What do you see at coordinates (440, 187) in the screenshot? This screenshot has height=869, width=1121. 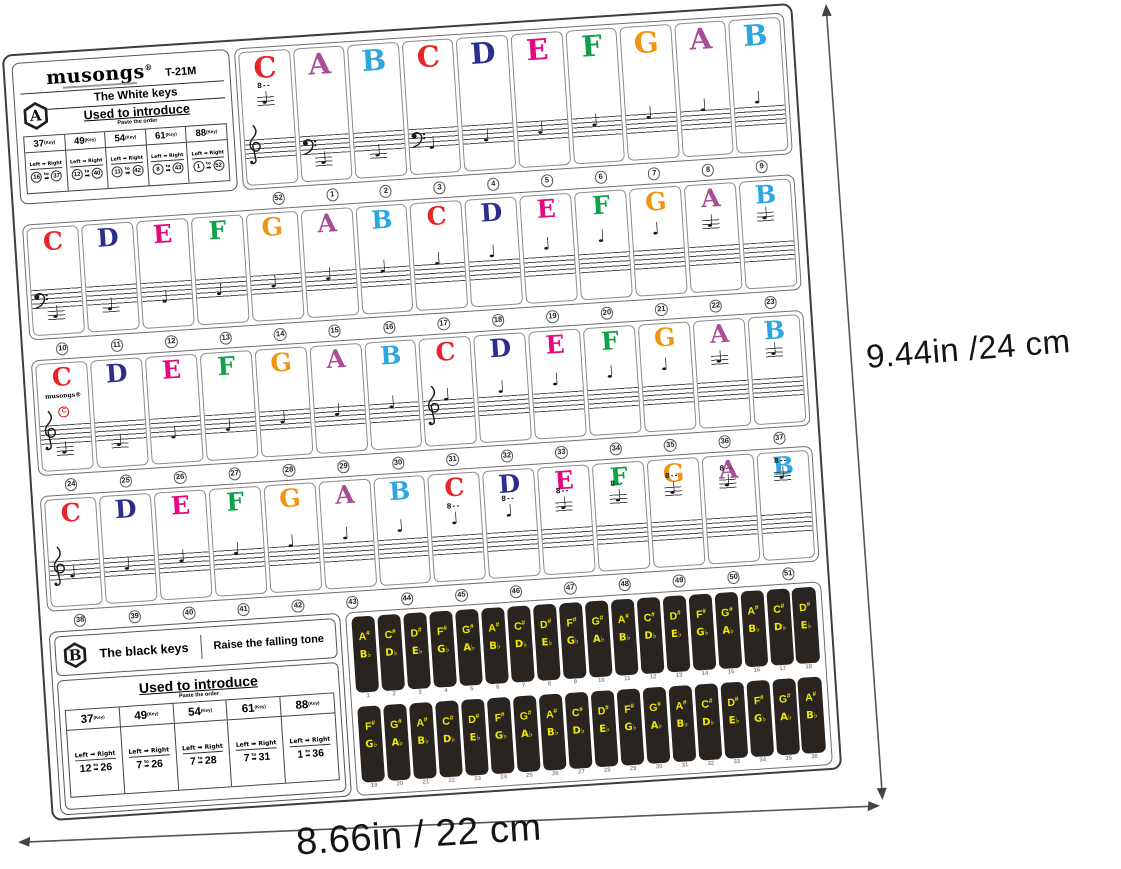 I see `sticker-number: 3` at bounding box center [440, 187].